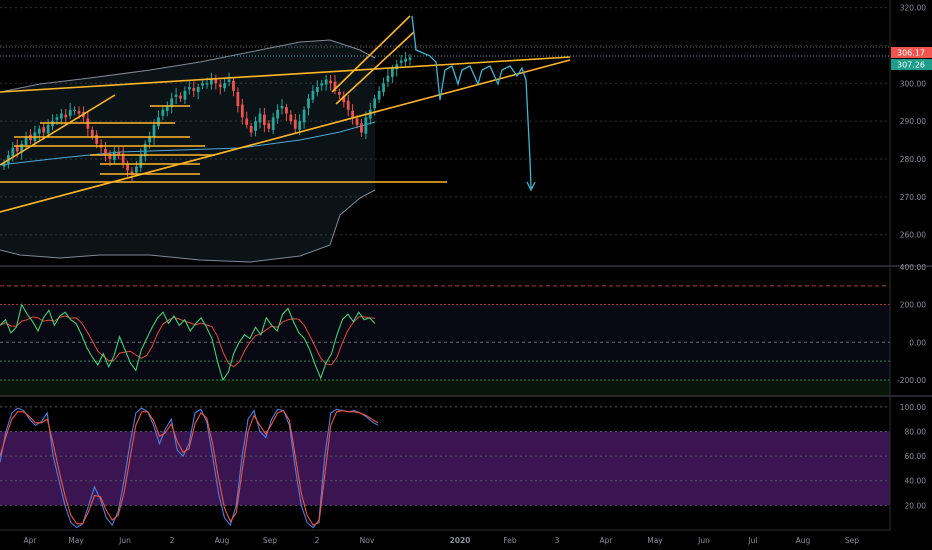 The height and width of the screenshot is (550, 932). What do you see at coordinates (916, 431) in the screenshot?
I see `y-tick-label: 80.00` at bounding box center [916, 431].